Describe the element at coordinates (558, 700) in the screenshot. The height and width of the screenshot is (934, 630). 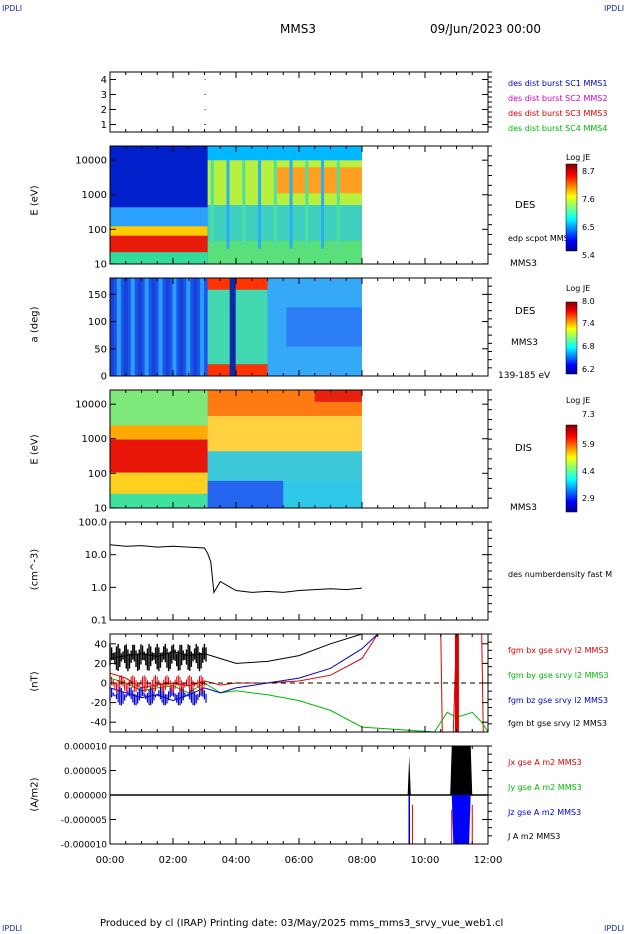
I see `legend-bz: fgm bz gse srvy l2 MMS3` at that location.